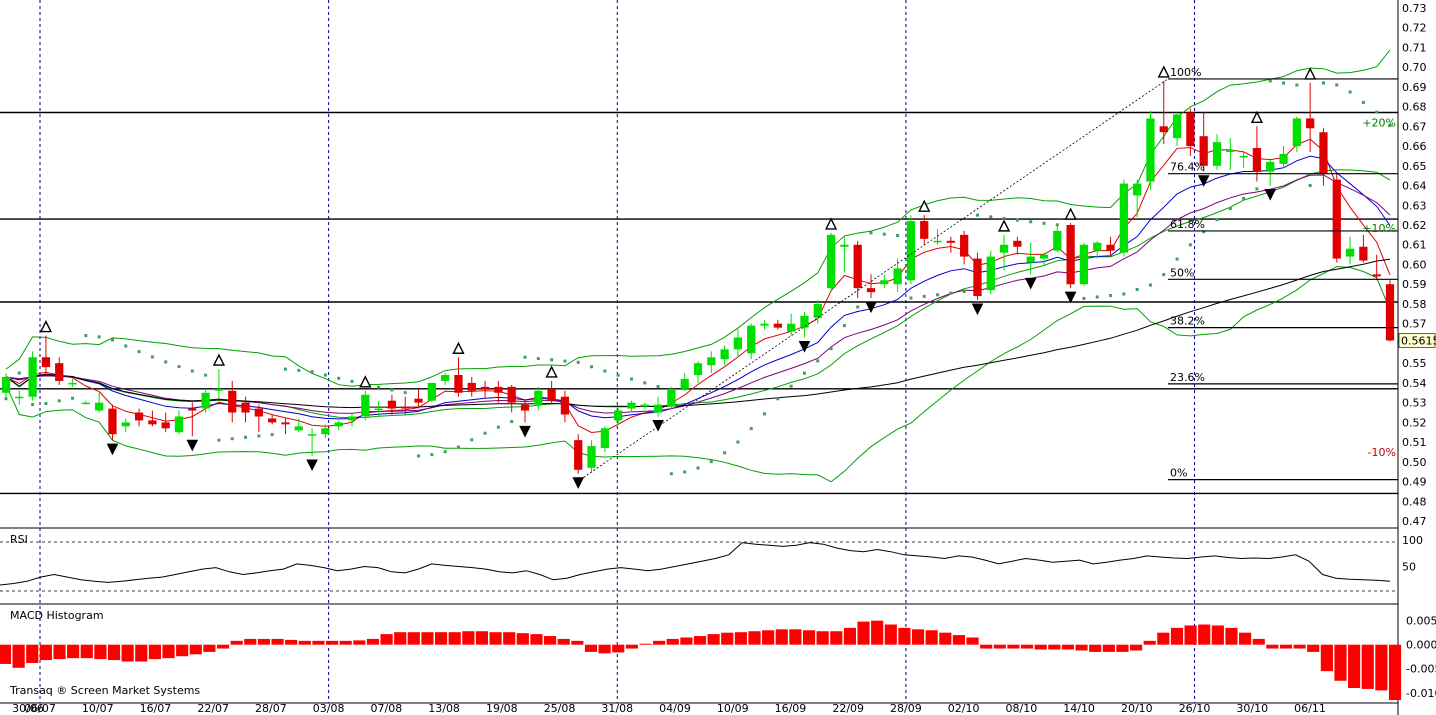 The width and height of the screenshot is (1436, 715). Describe the element at coordinates (1414, 422) in the screenshot. I see `y-tick-label: 0.52` at that location.